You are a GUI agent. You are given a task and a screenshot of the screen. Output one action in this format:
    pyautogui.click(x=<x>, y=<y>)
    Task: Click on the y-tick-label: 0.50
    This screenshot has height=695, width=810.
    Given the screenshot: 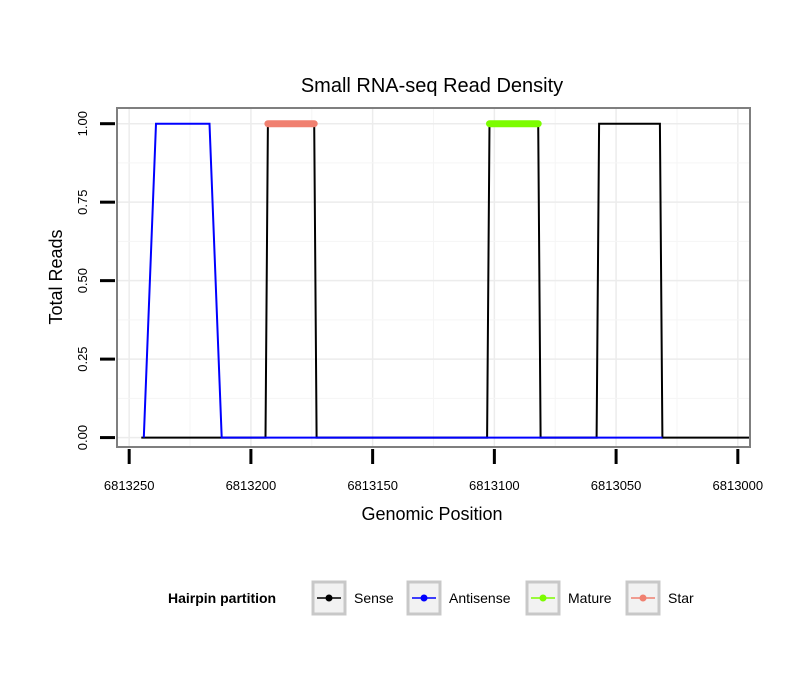 What is the action you would take?
    pyautogui.click(x=82, y=280)
    